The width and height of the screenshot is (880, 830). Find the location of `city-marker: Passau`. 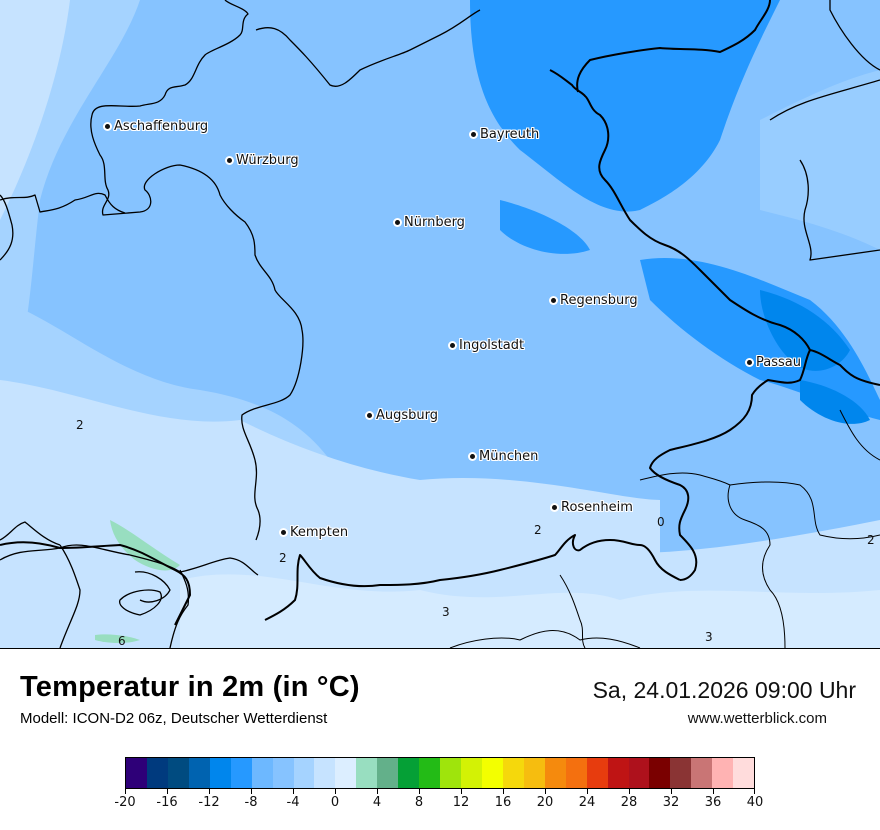

city-marker: Passau is located at coordinates (774, 362).